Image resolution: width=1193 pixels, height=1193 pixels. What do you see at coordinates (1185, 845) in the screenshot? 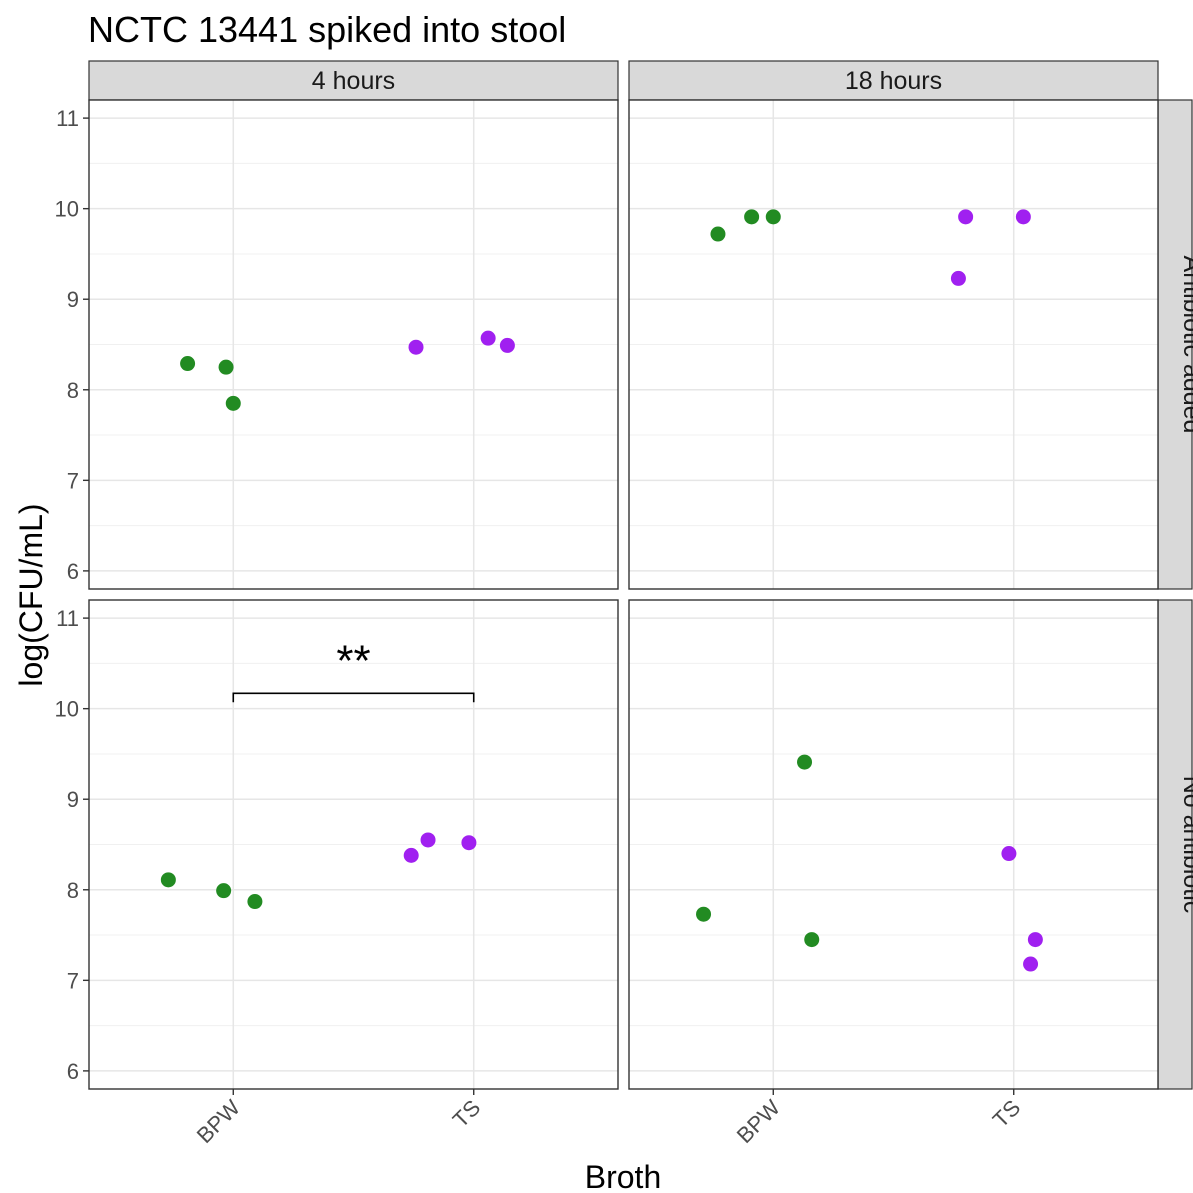
I see `row-strip-label: No antibiotic` at bounding box center [1185, 845].